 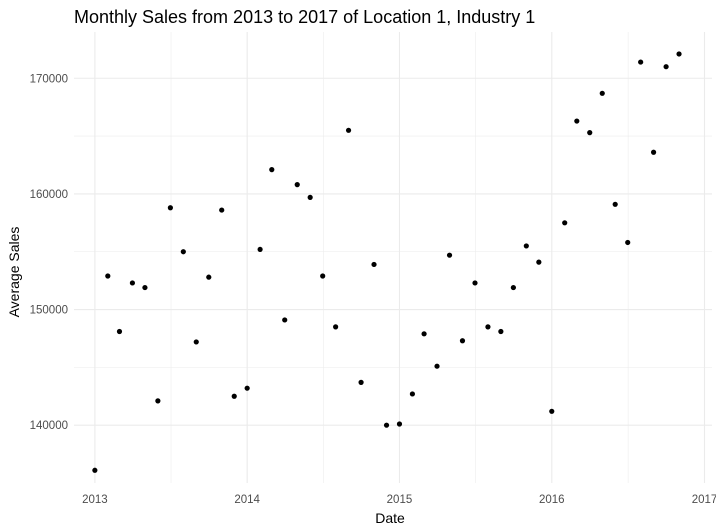 I want to click on y-tick-label: 150000, so click(x=49, y=311).